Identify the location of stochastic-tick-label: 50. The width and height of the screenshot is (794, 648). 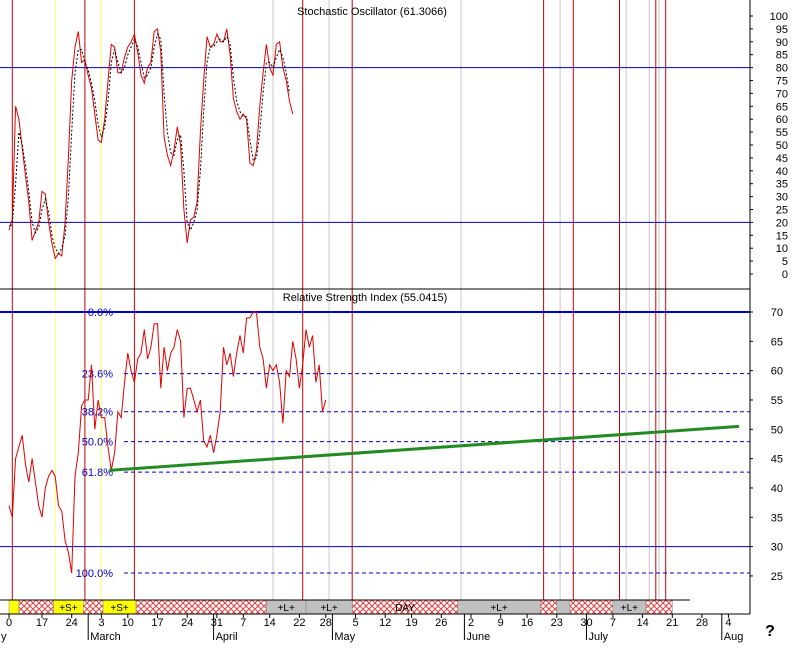
(782, 146).